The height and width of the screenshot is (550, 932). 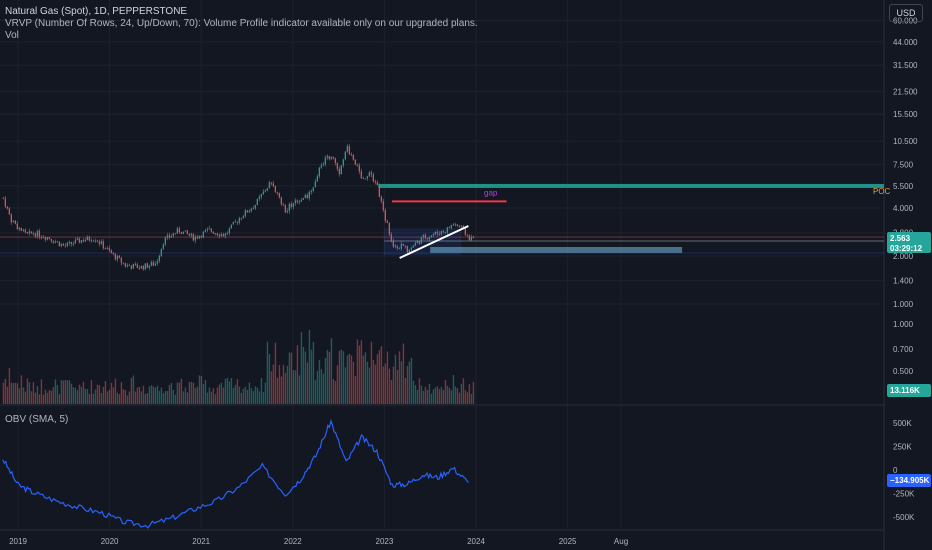 I want to click on x-tick-label: 2020, so click(x=110, y=541).